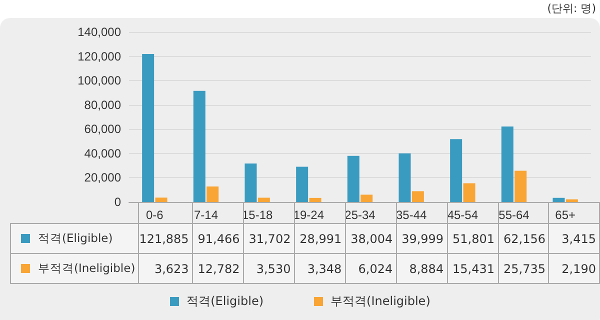 This screenshot has height=320, width=600. What do you see at coordinates (103, 105) in the screenshot?
I see `y-tick-label: 80,000` at bounding box center [103, 105].